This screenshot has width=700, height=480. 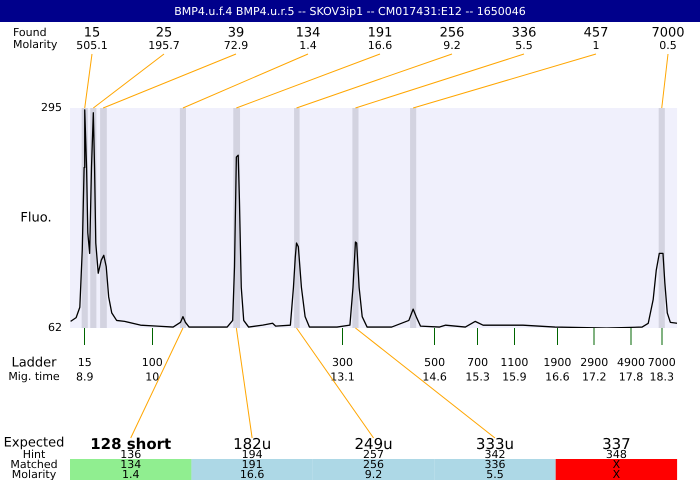 I want to click on x-tick-label: 10, so click(x=152, y=377).